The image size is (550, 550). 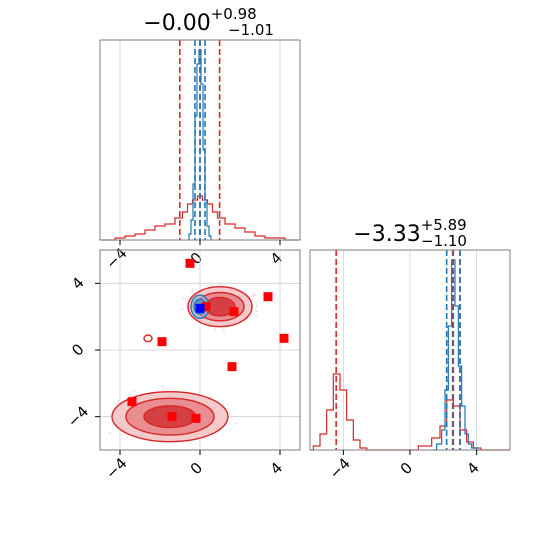 I want to click on title-value: −0.00, so click(x=176, y=23).